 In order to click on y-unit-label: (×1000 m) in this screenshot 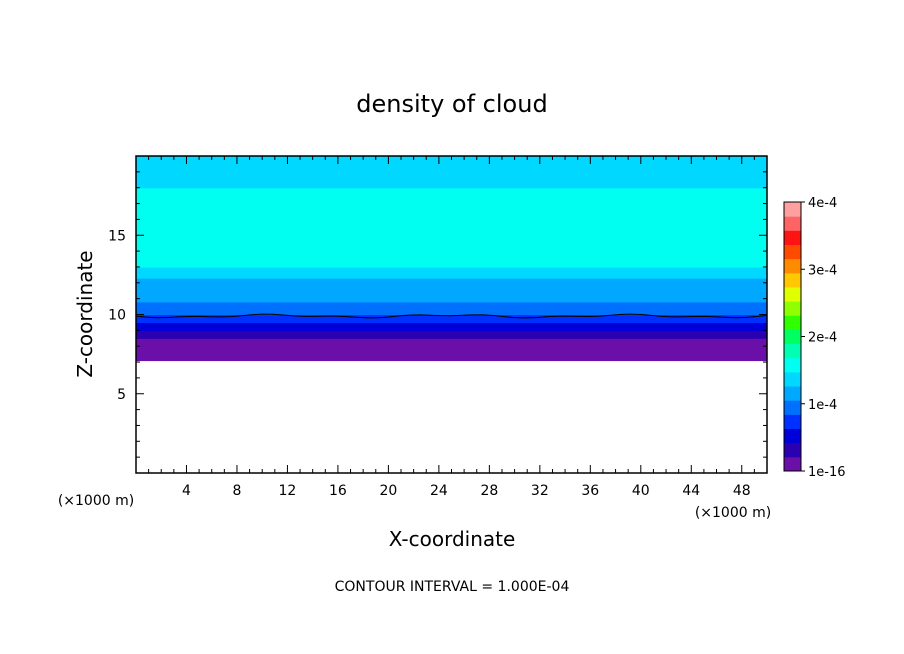, I will do `click(96, 501)`.